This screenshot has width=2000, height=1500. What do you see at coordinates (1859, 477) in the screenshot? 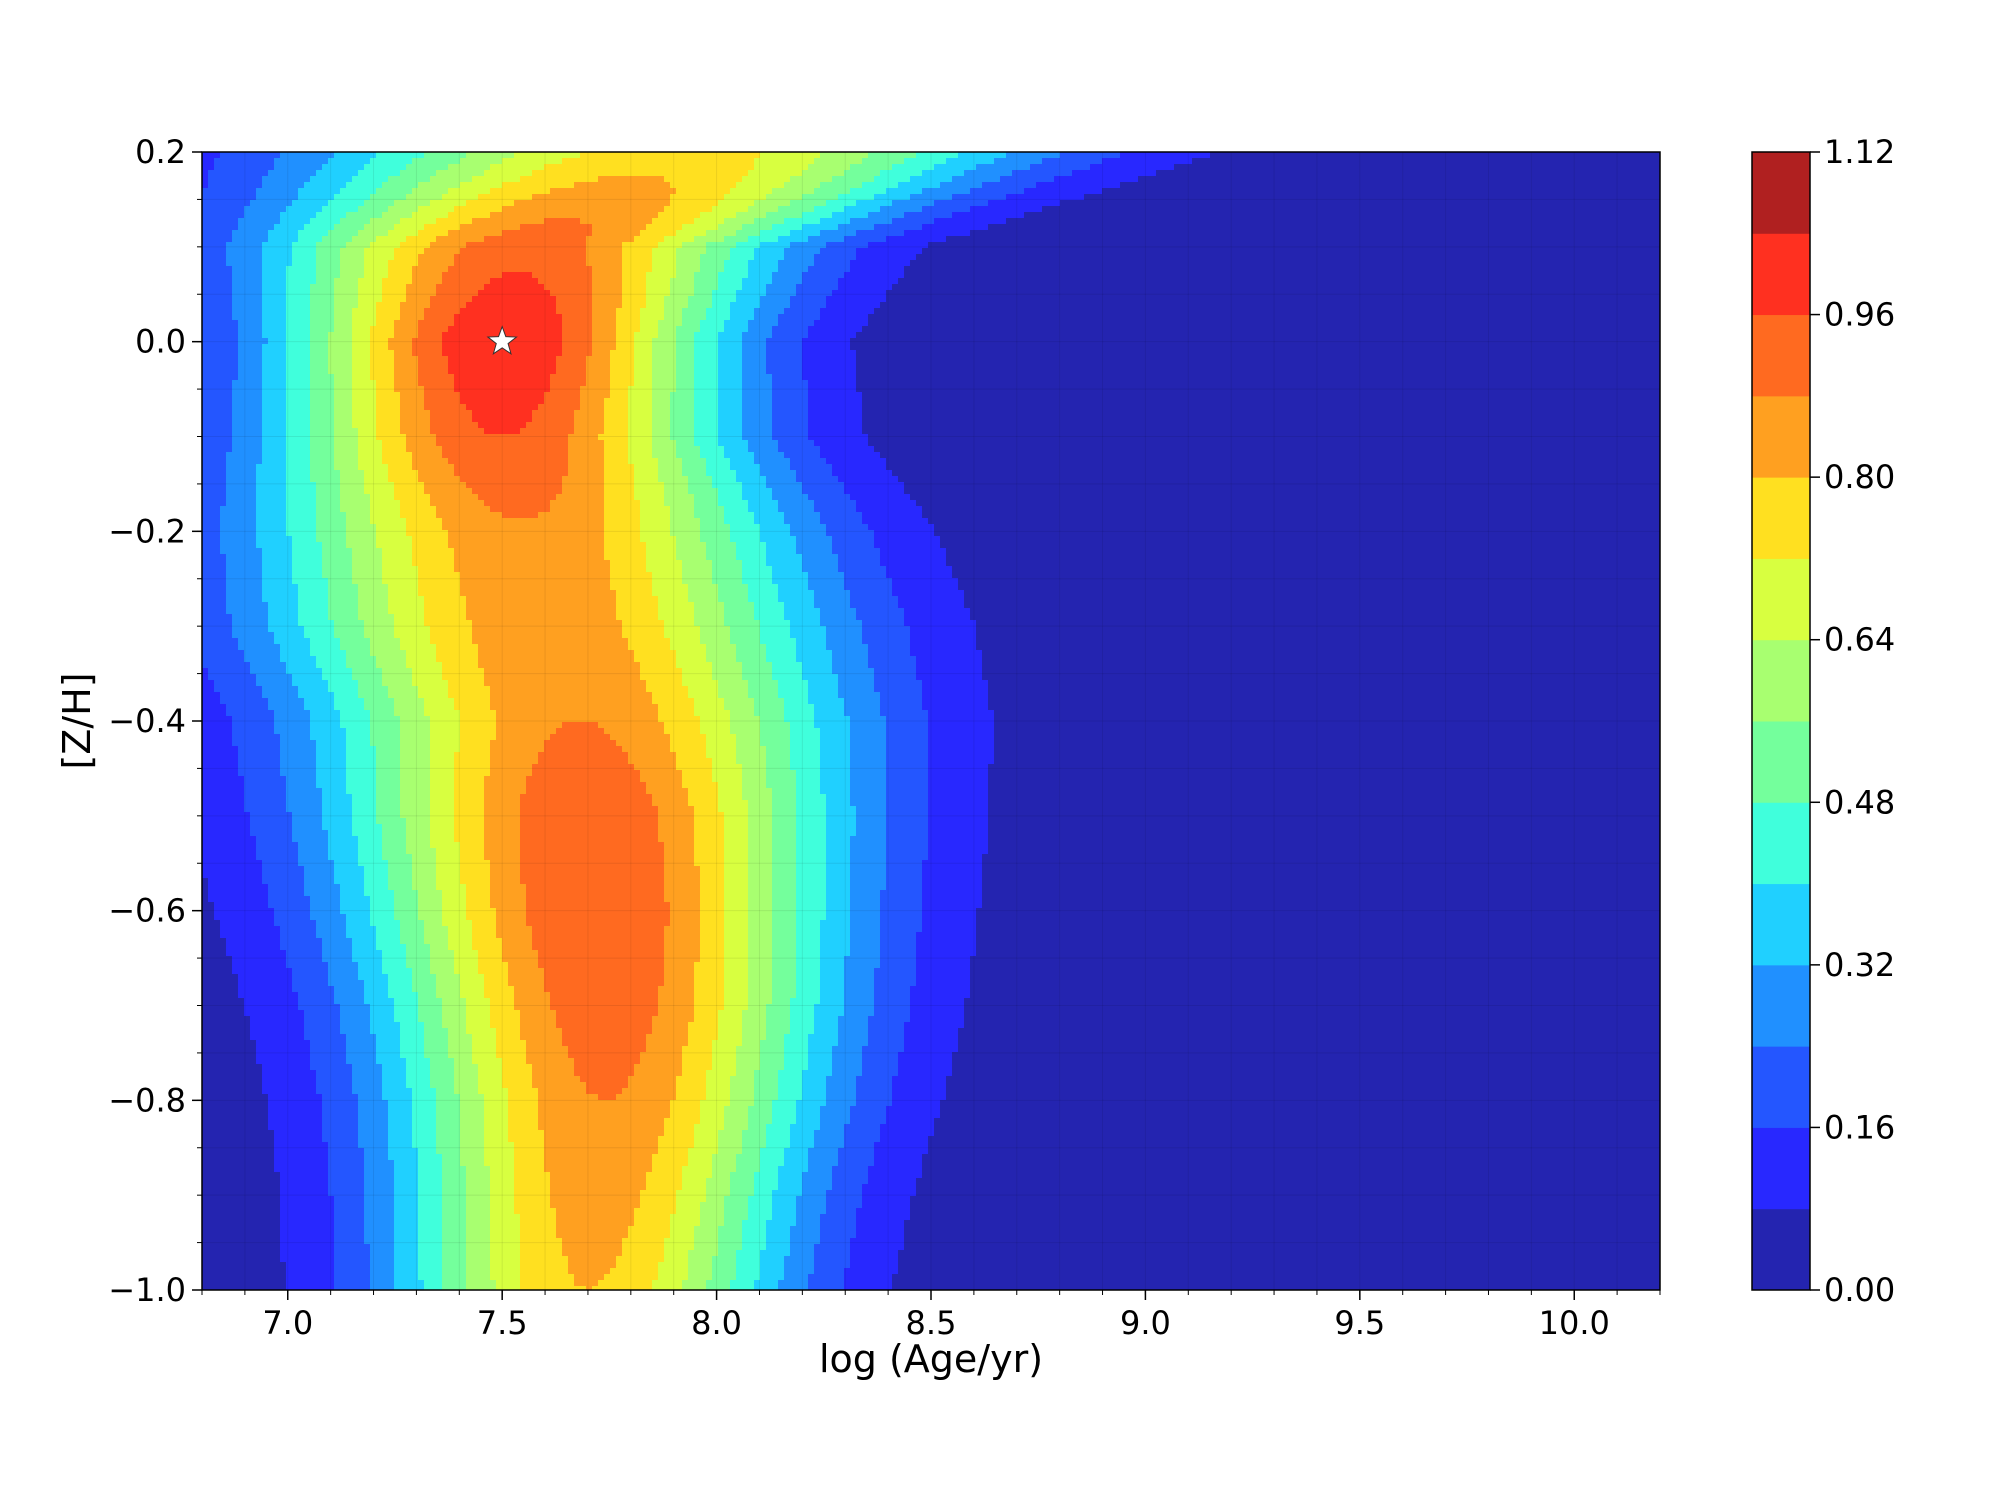
I see `colorbar-tick-label: 0.80` at bounding box center [1859, 477].